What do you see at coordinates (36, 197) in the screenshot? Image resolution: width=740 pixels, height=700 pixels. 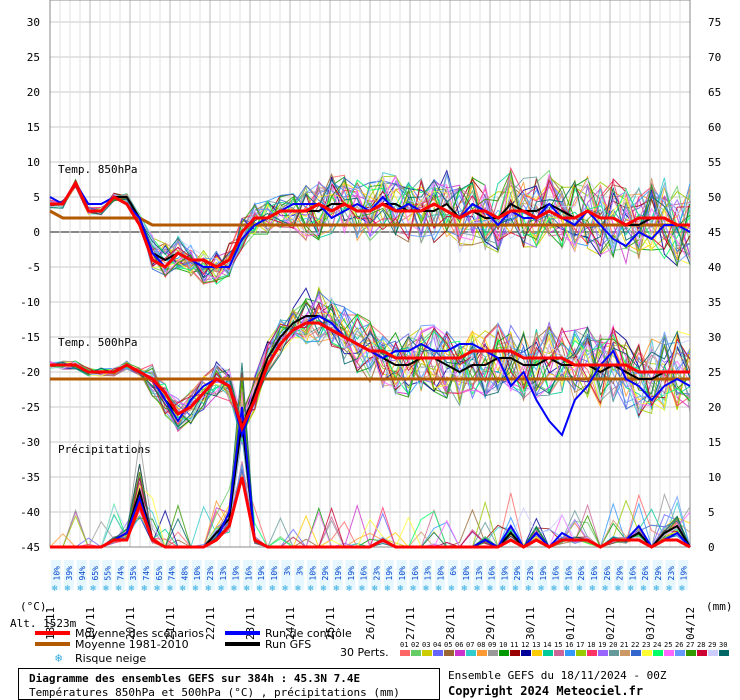 I see `y-tick-label: 5` at bounding box center [36, 197].